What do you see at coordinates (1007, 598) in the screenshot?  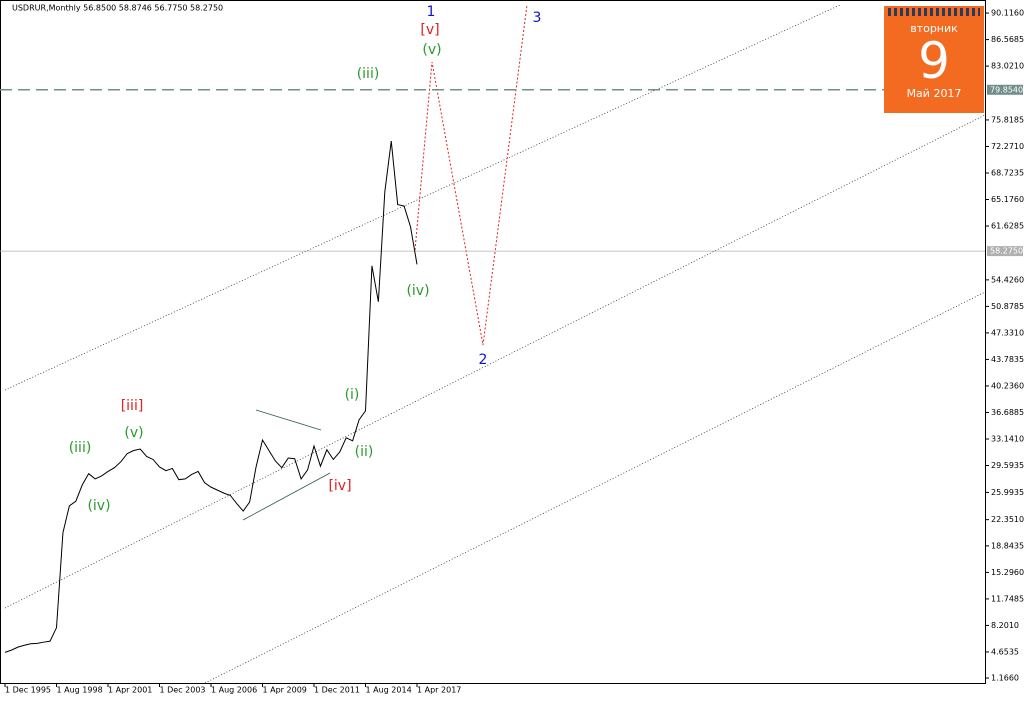 I see `y-tick-label: 11.7485` at bounding box center [1007, 598].